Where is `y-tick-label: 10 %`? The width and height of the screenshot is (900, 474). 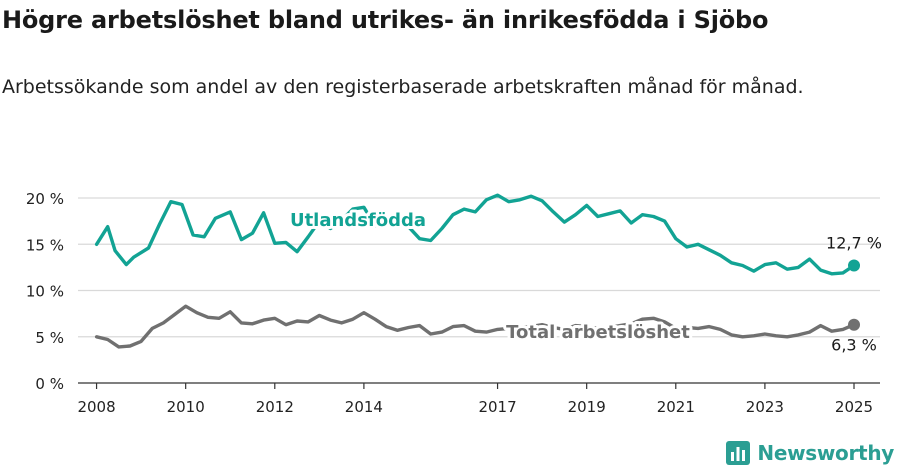
y-tick-label: 10 % is located at coordinates (45, 292).